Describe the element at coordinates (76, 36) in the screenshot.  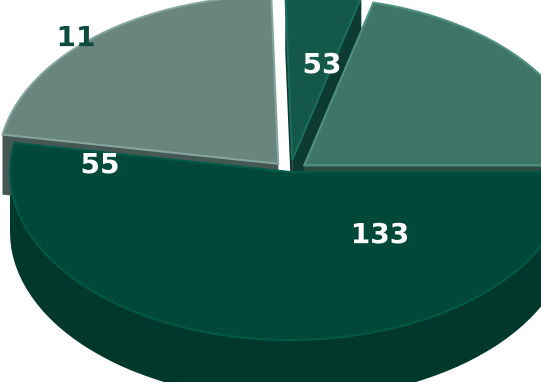
I see `slice-value-label: 11` at that location.